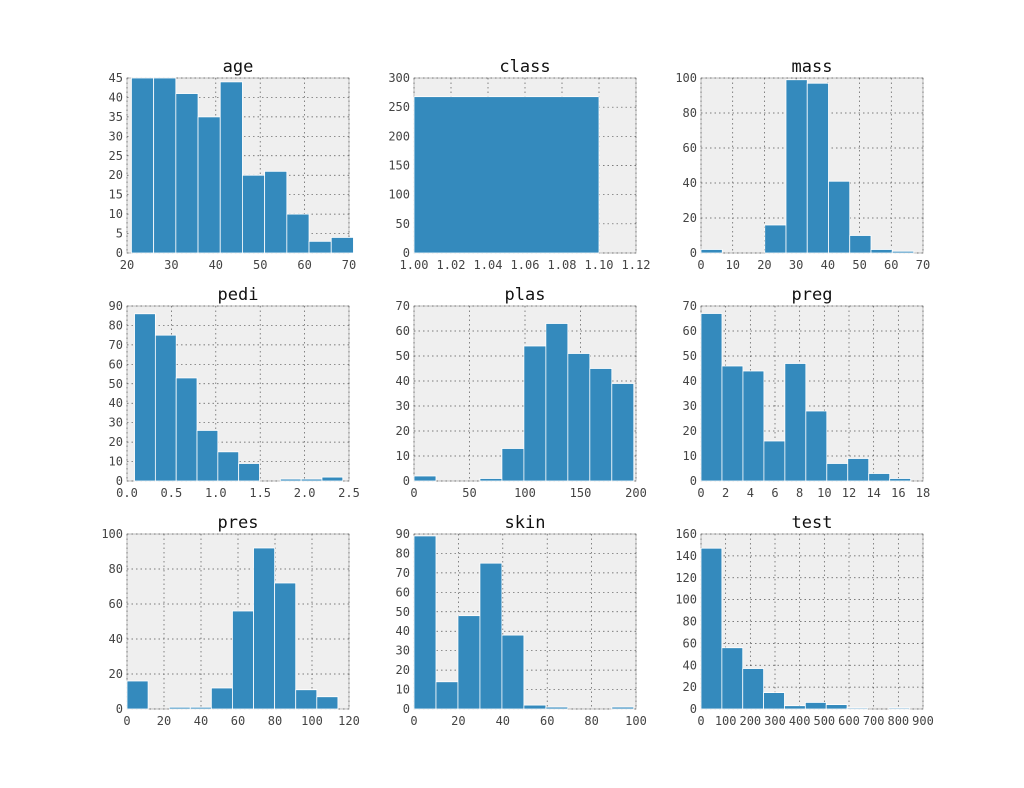 This screenshot has width=1024, height=788. What do you see at coordinates (750, 493) in the screenshot?
I see `x-tick-label: 4` at bounding box center [750, 493].